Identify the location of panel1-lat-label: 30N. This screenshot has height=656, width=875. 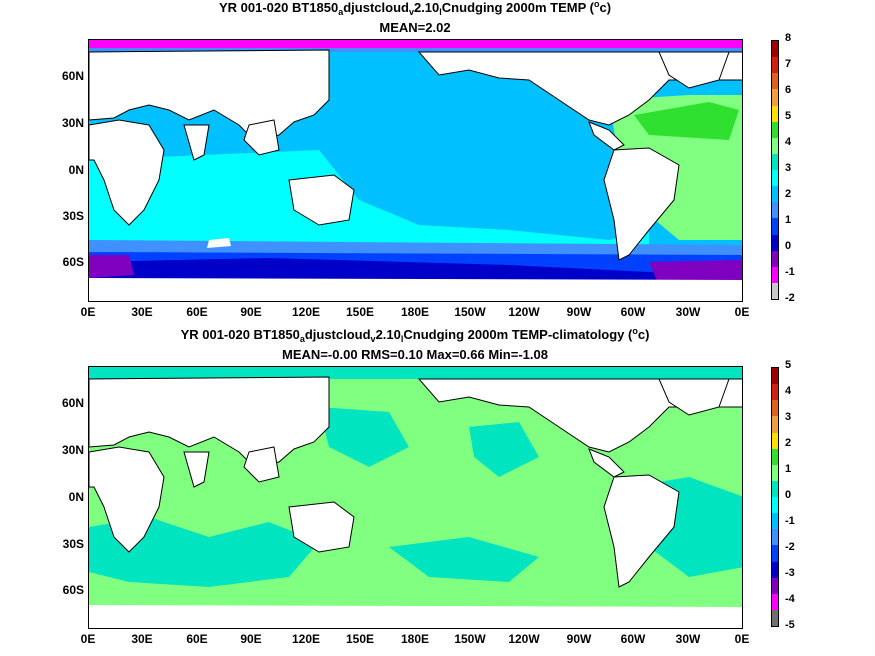
(72, 123).